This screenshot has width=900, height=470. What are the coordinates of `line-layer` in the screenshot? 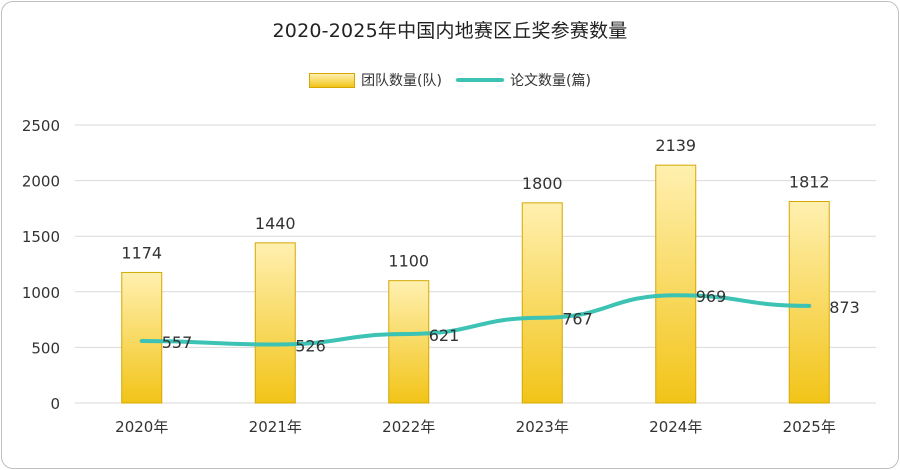 It's located at (475, 320).